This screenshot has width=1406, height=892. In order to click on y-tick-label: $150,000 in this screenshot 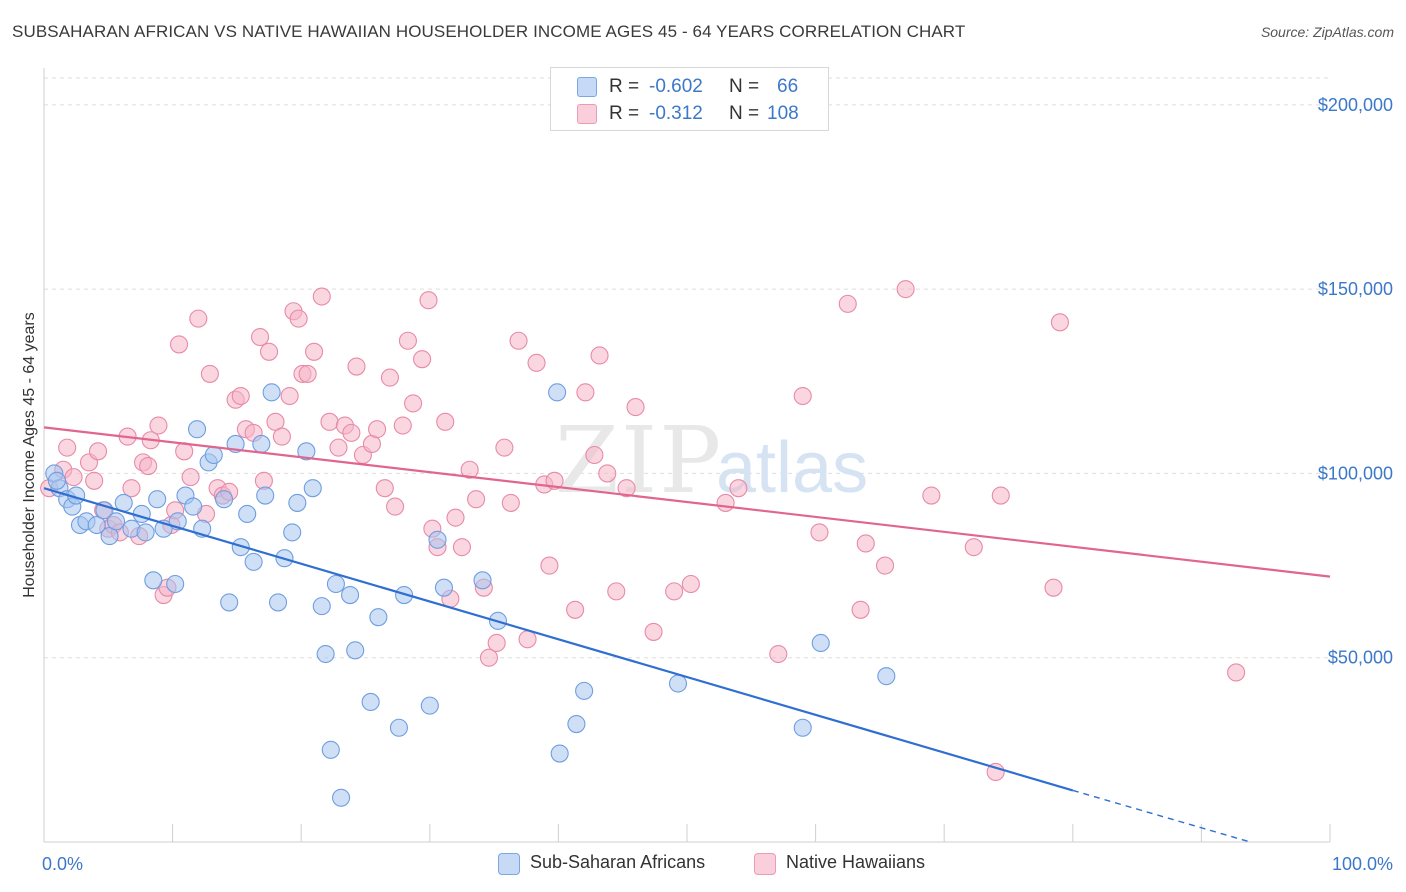, I will do `click(1355, 289)`.